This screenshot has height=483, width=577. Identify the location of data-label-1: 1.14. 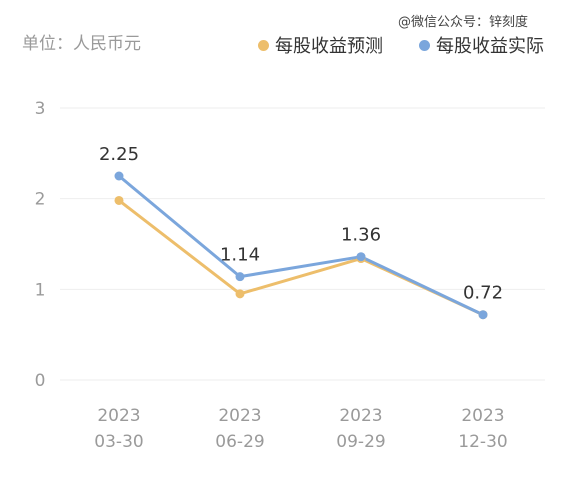
(240, 255).